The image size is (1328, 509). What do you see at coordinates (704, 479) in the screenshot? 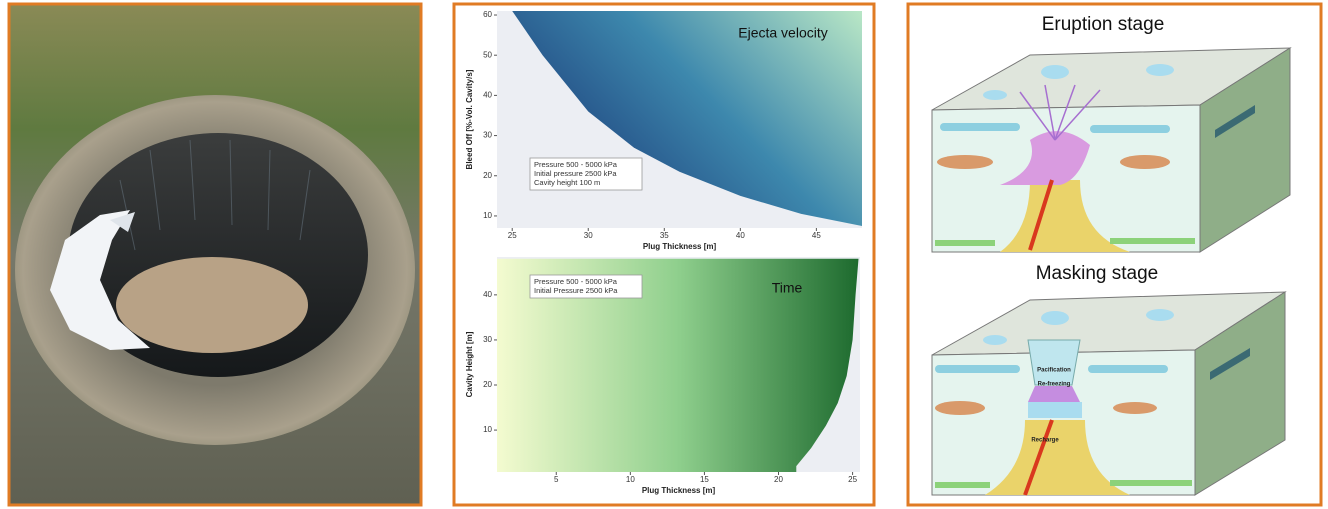
I see `x-tick-label: 15` at bounding box center [704, 479].